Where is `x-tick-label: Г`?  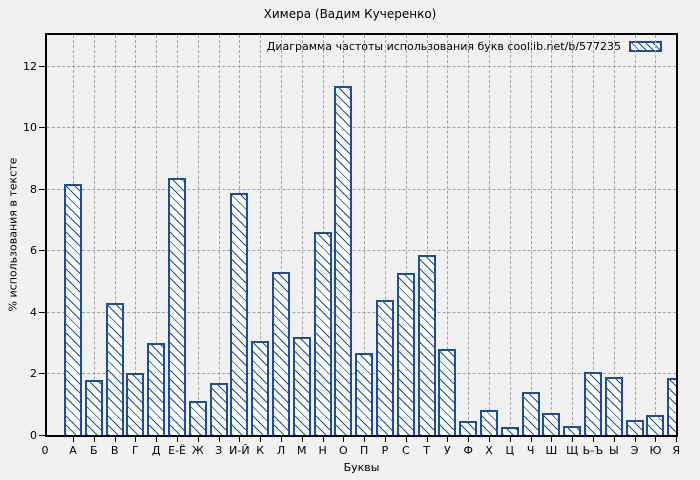
x-tick-label: Г is located at coordinates (135, 450).